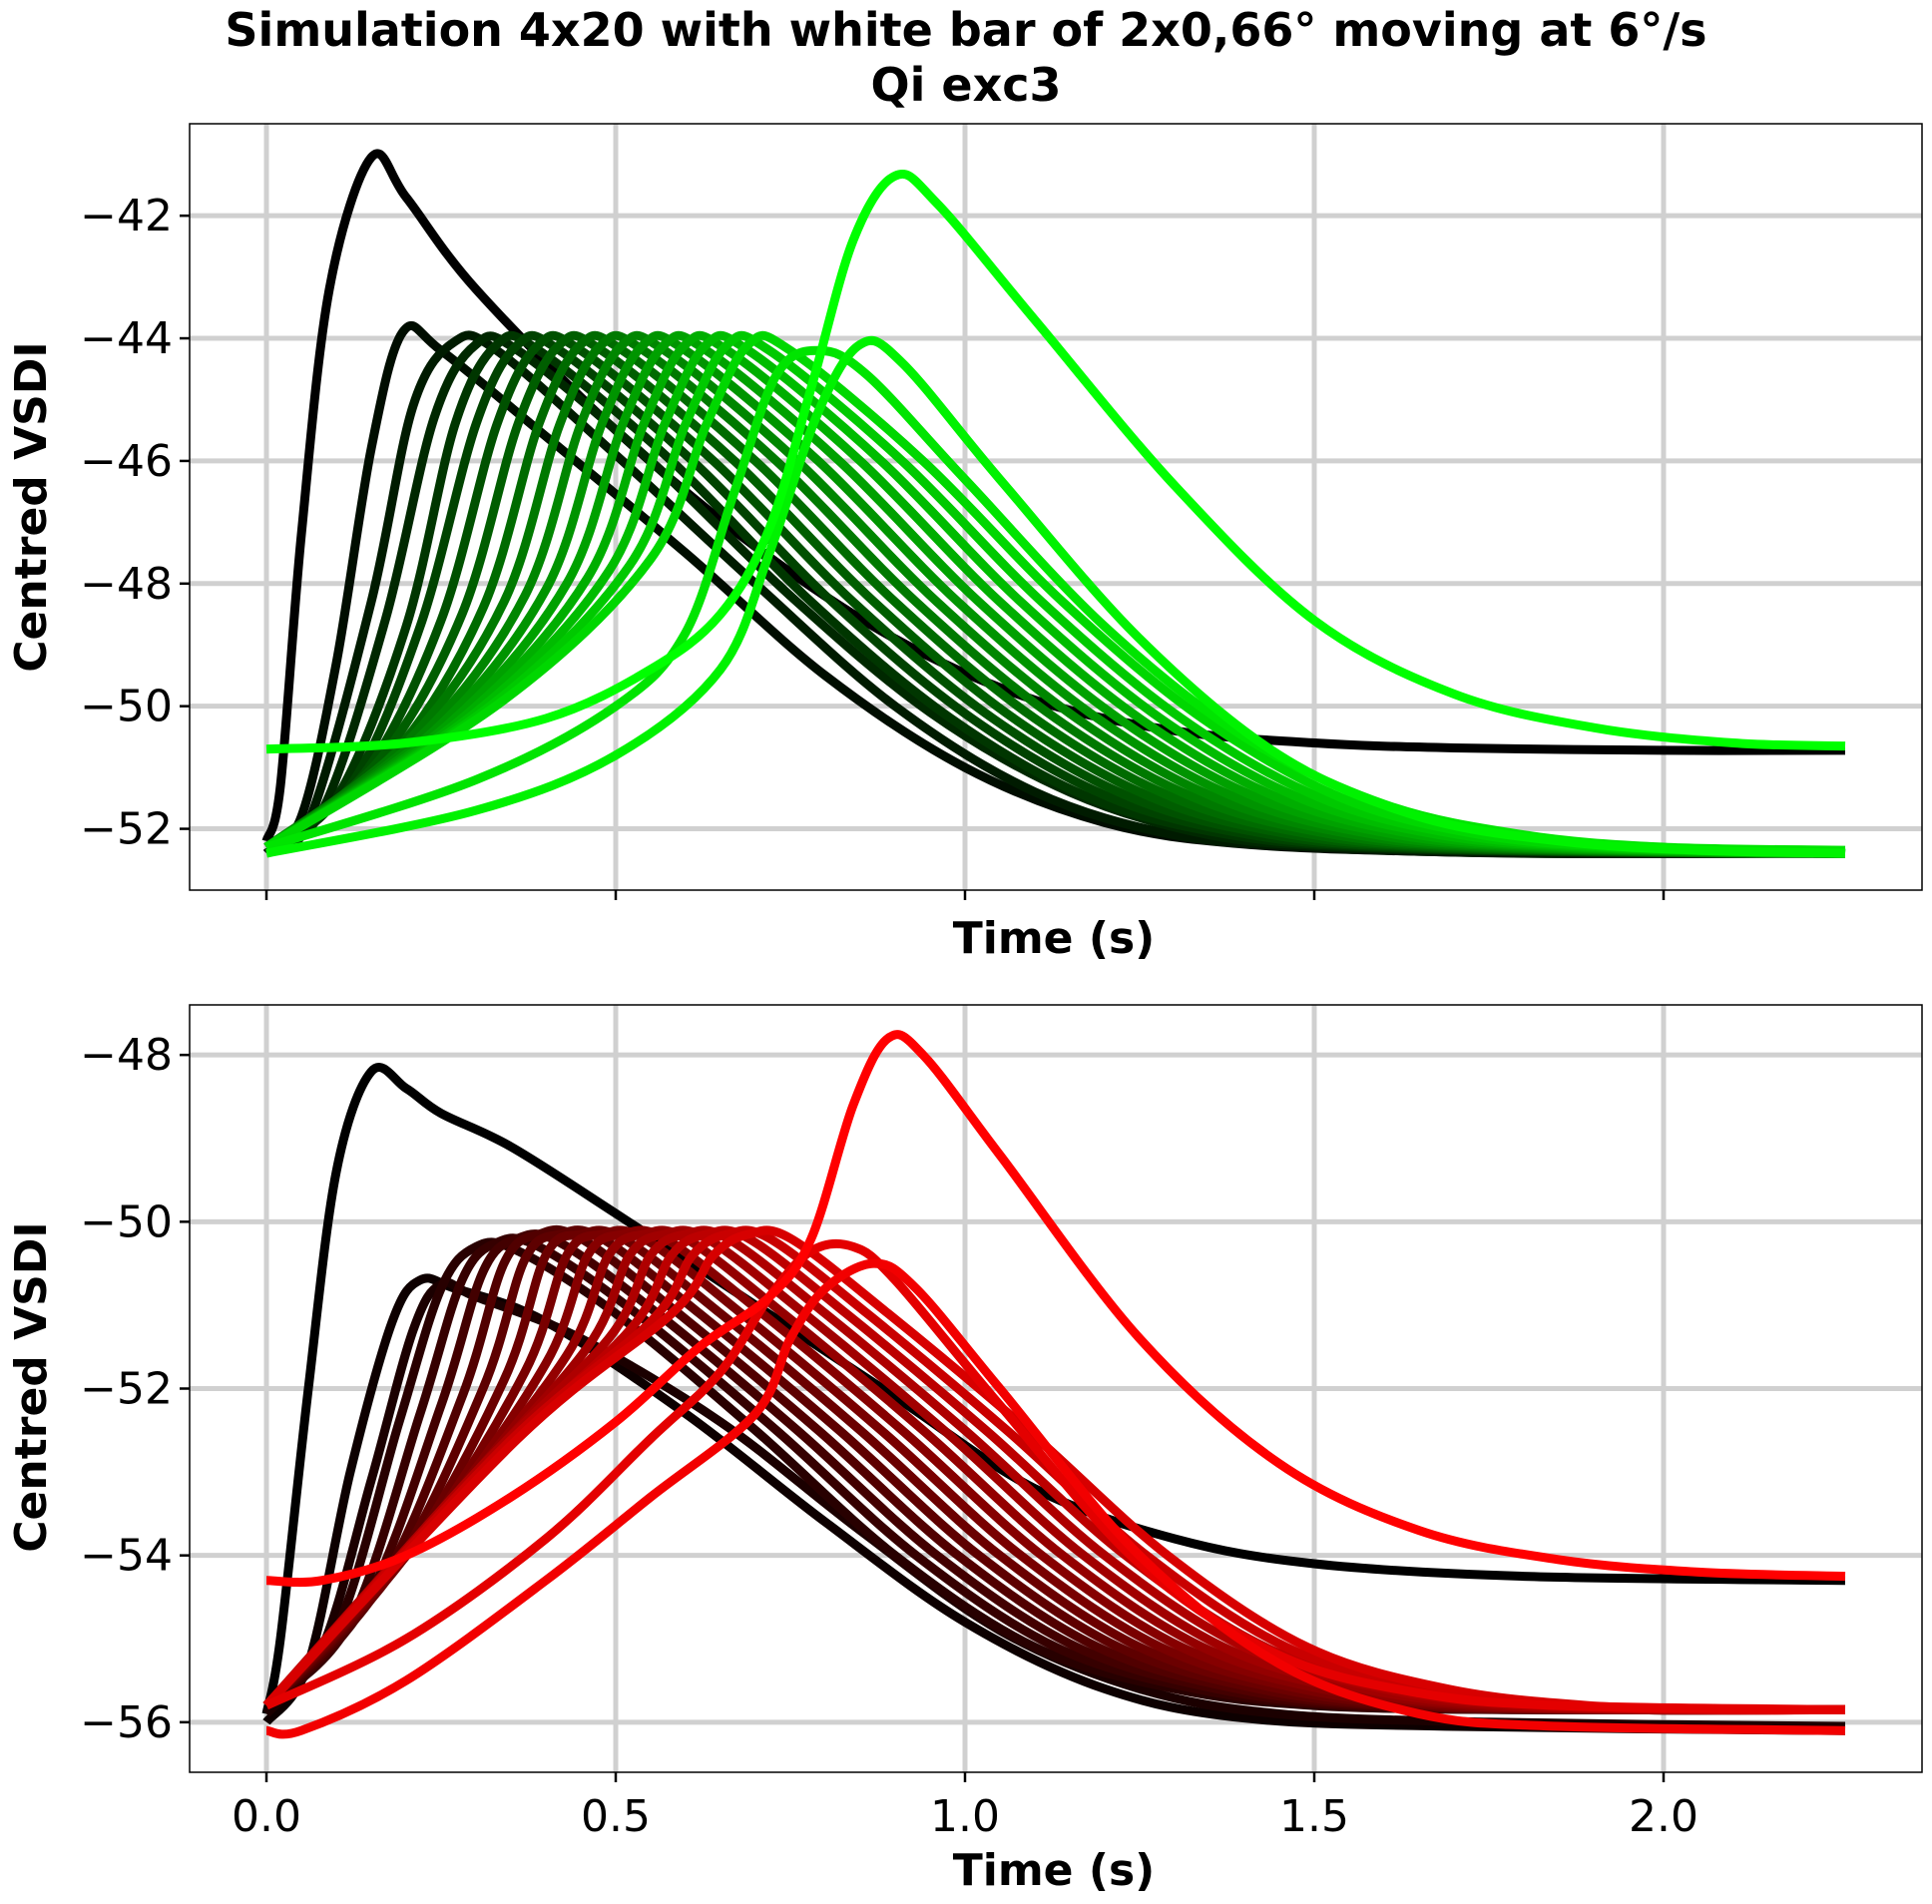 Image resolution: width=1932 pixels, height=1904 pixels. I want to click on bottom-y-tick-label: −50, so click(126, 1221).